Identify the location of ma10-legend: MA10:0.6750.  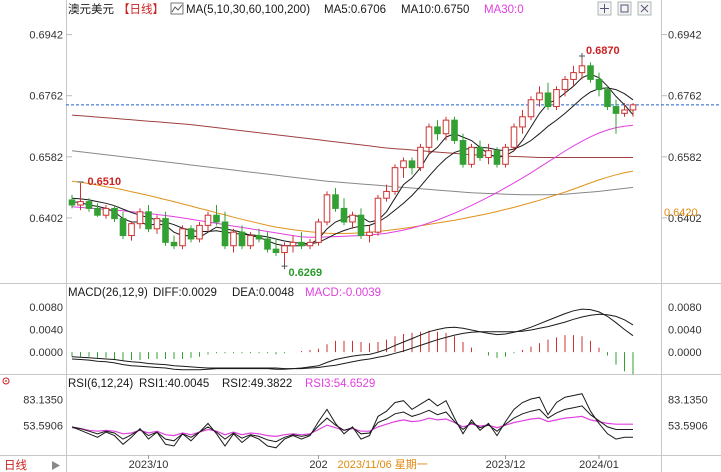
(435, 10).